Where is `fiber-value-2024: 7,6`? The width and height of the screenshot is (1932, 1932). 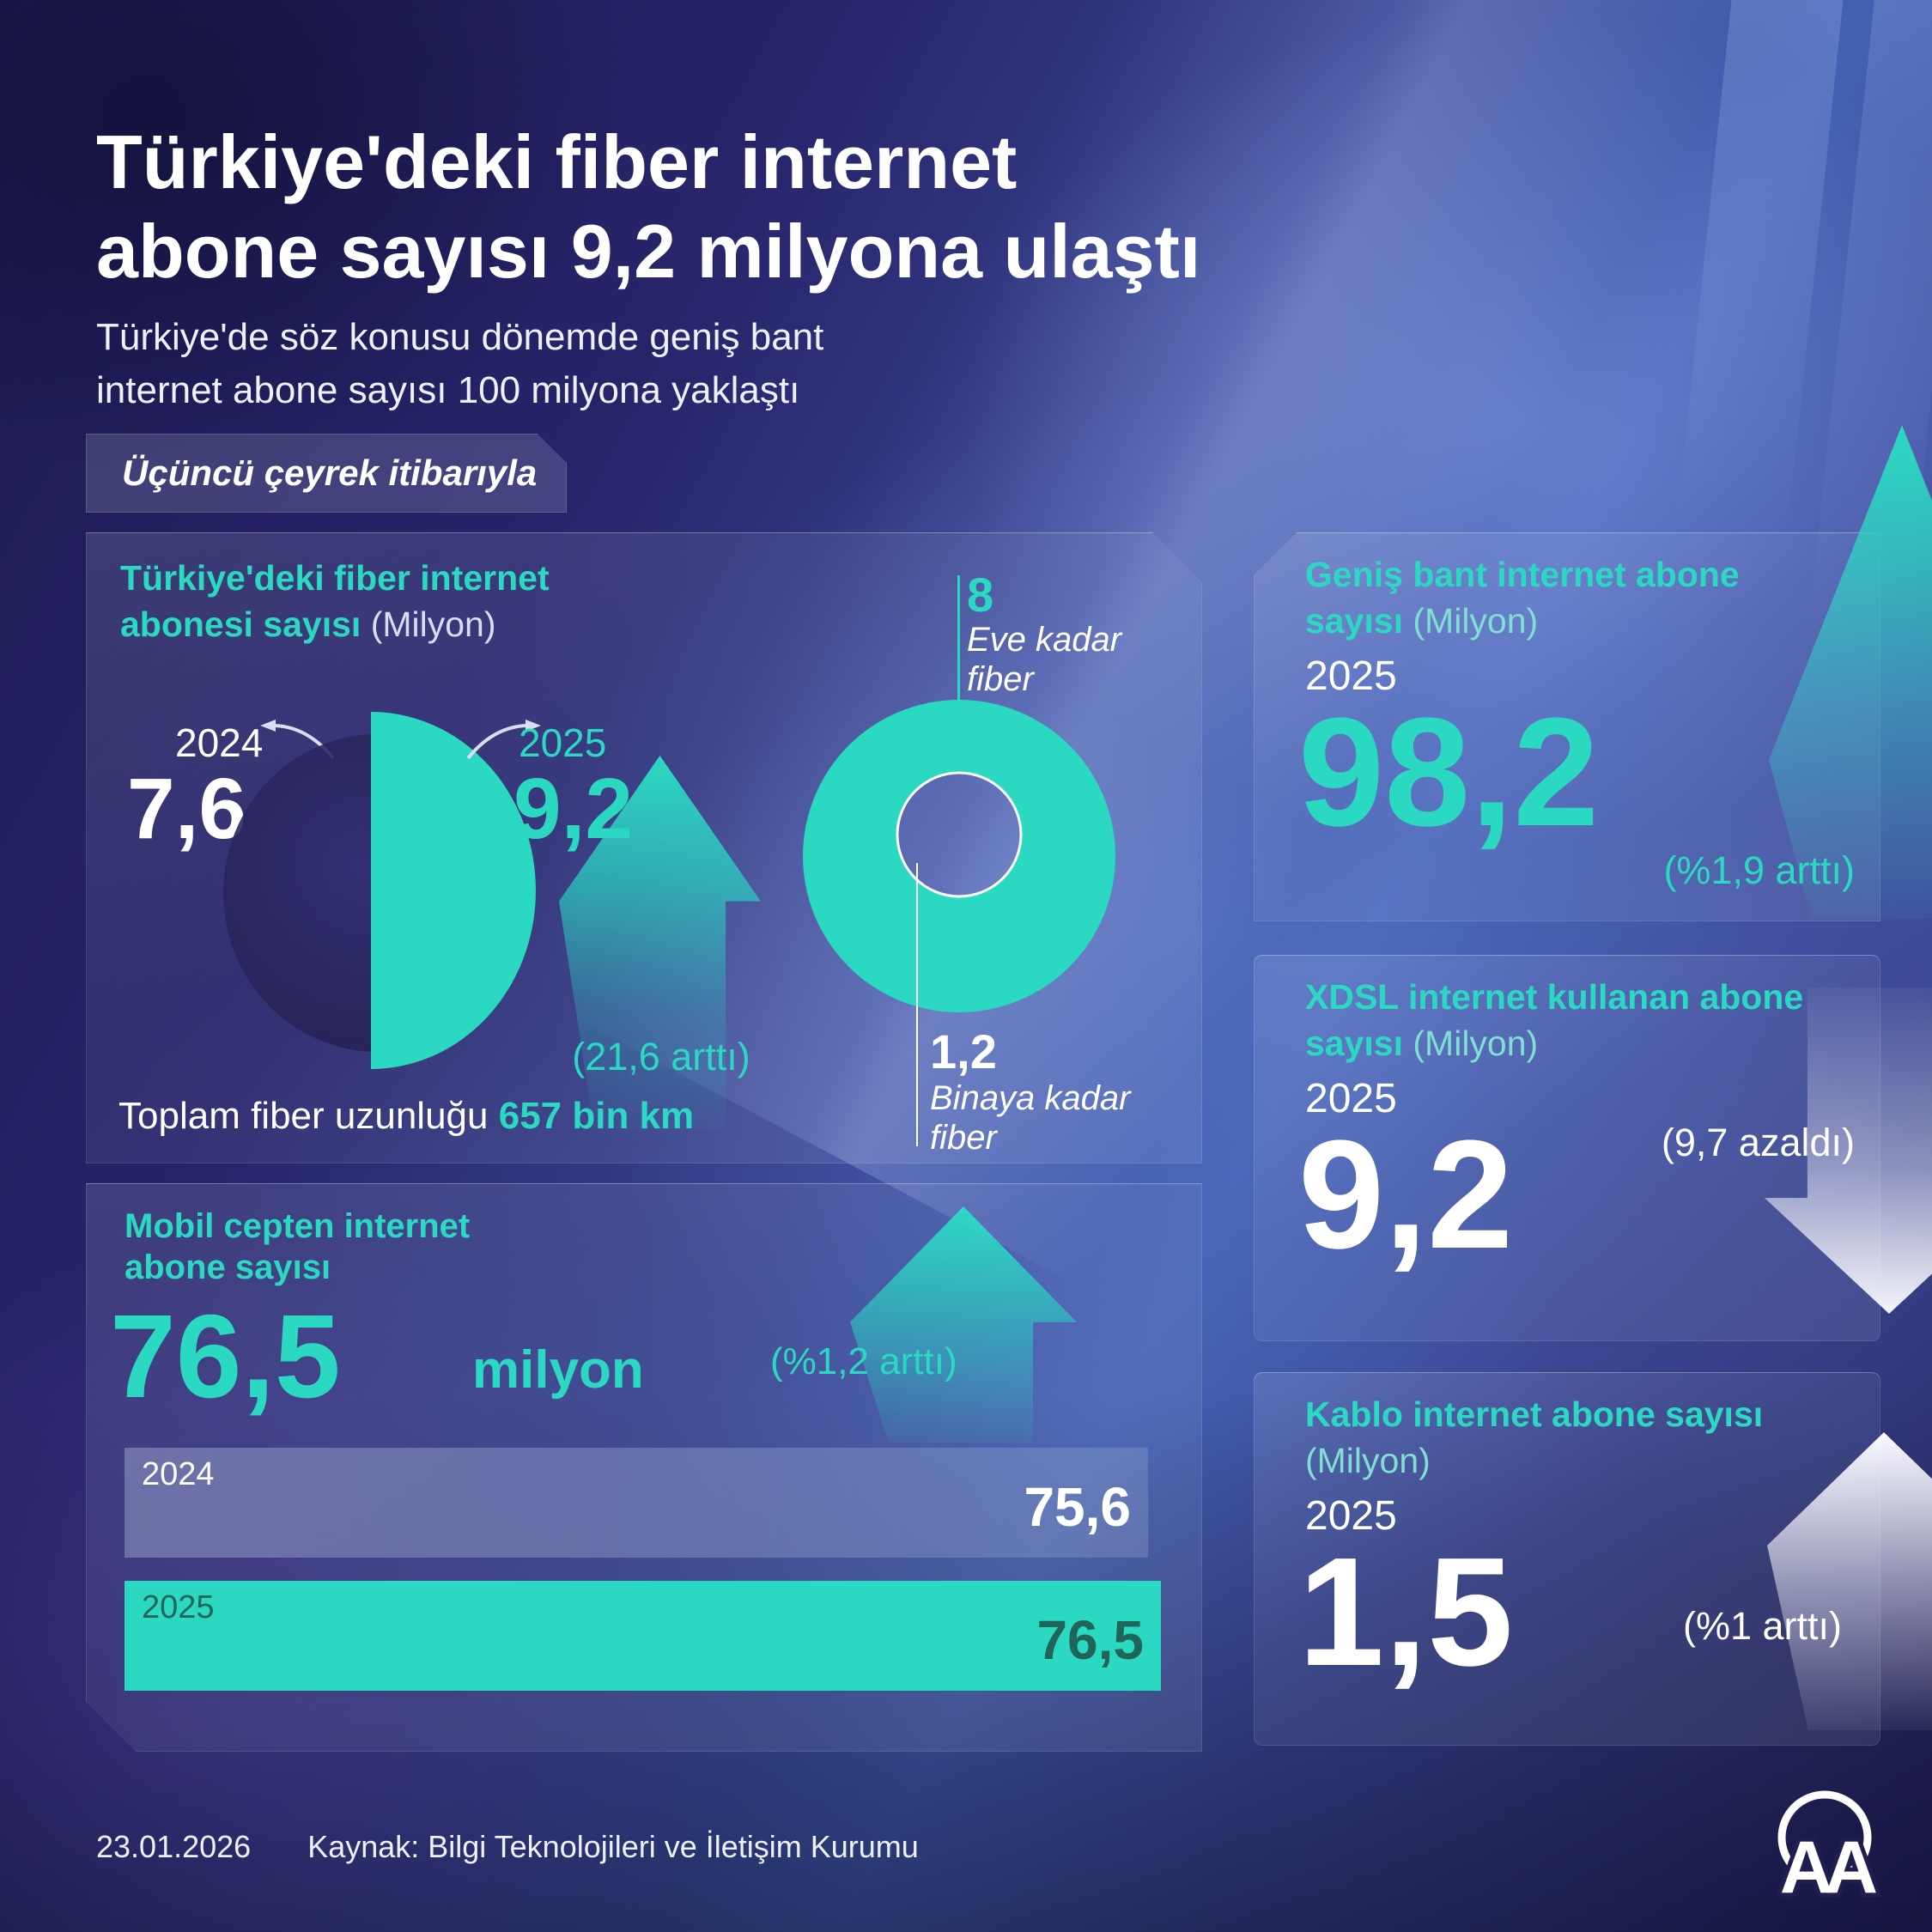
fiber-value-2024: 7,6 is located at coordinates (187, 809).